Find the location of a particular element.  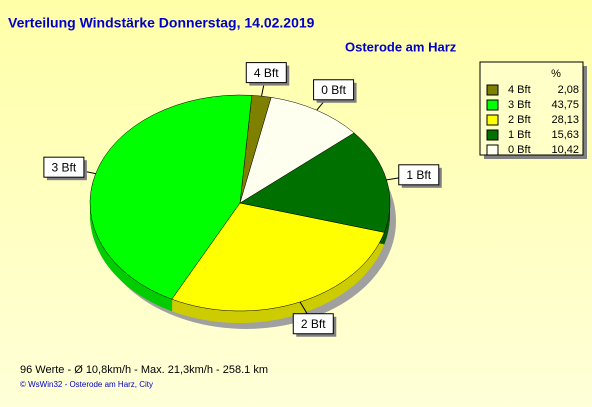

slice-label: 4 Bft is located at coordinates (266, 73).